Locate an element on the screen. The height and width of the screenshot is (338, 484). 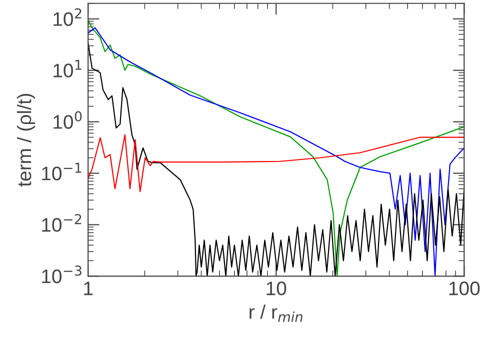
x-tick-label: 1 is located at coordinates (88, 289).